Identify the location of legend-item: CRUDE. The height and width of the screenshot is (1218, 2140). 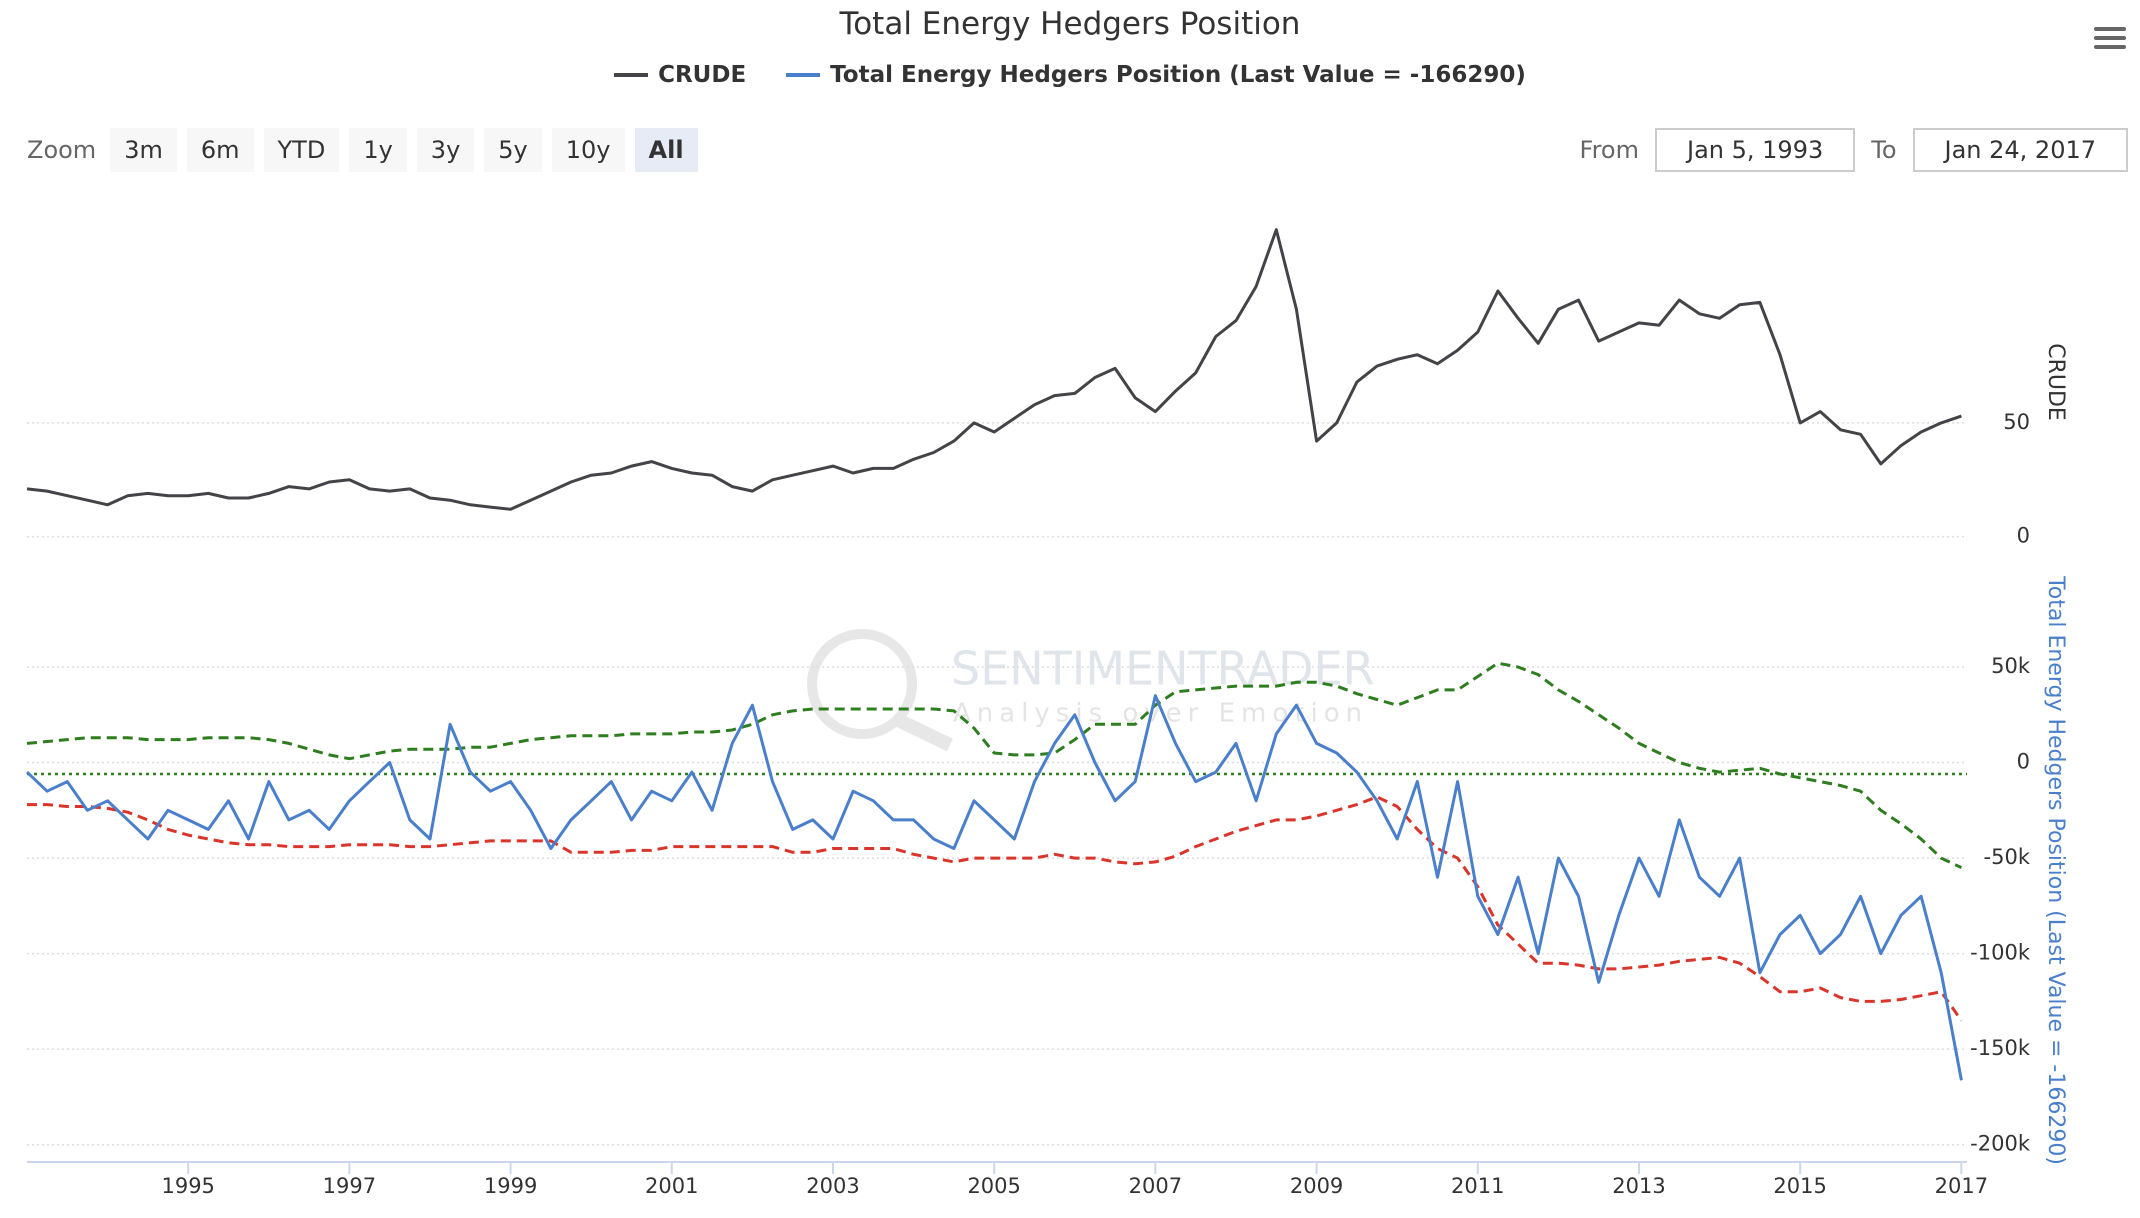
(680, 75).